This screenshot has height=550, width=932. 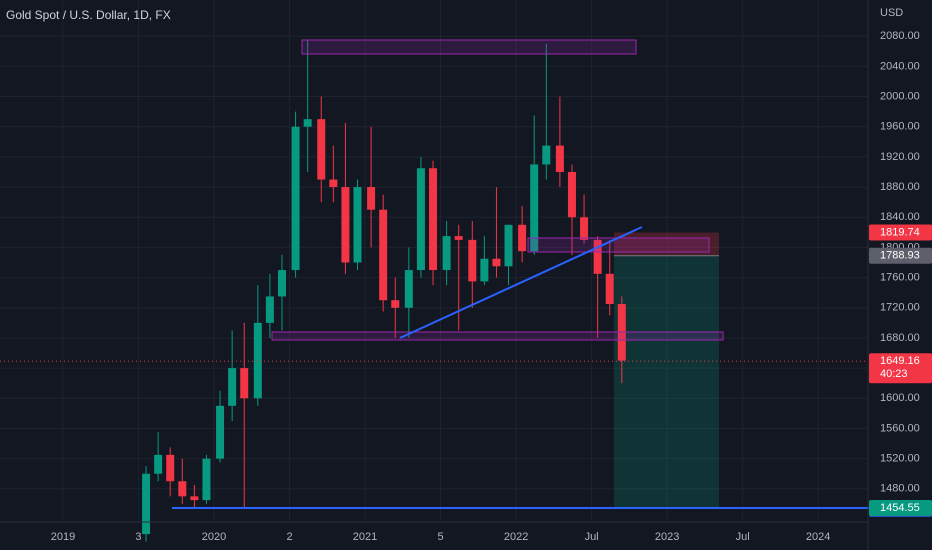 What do you see at coordinates (900, 308) in the screenshot?
I see `y-tick-label: 1720.00` at bounding box center [900, 308].